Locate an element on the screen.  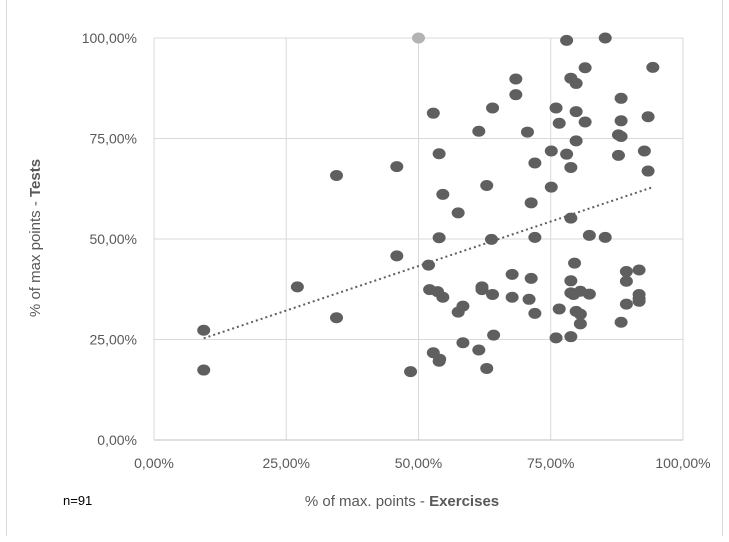
x-tick-label: 50,00% is located at coordinates (418, 463).